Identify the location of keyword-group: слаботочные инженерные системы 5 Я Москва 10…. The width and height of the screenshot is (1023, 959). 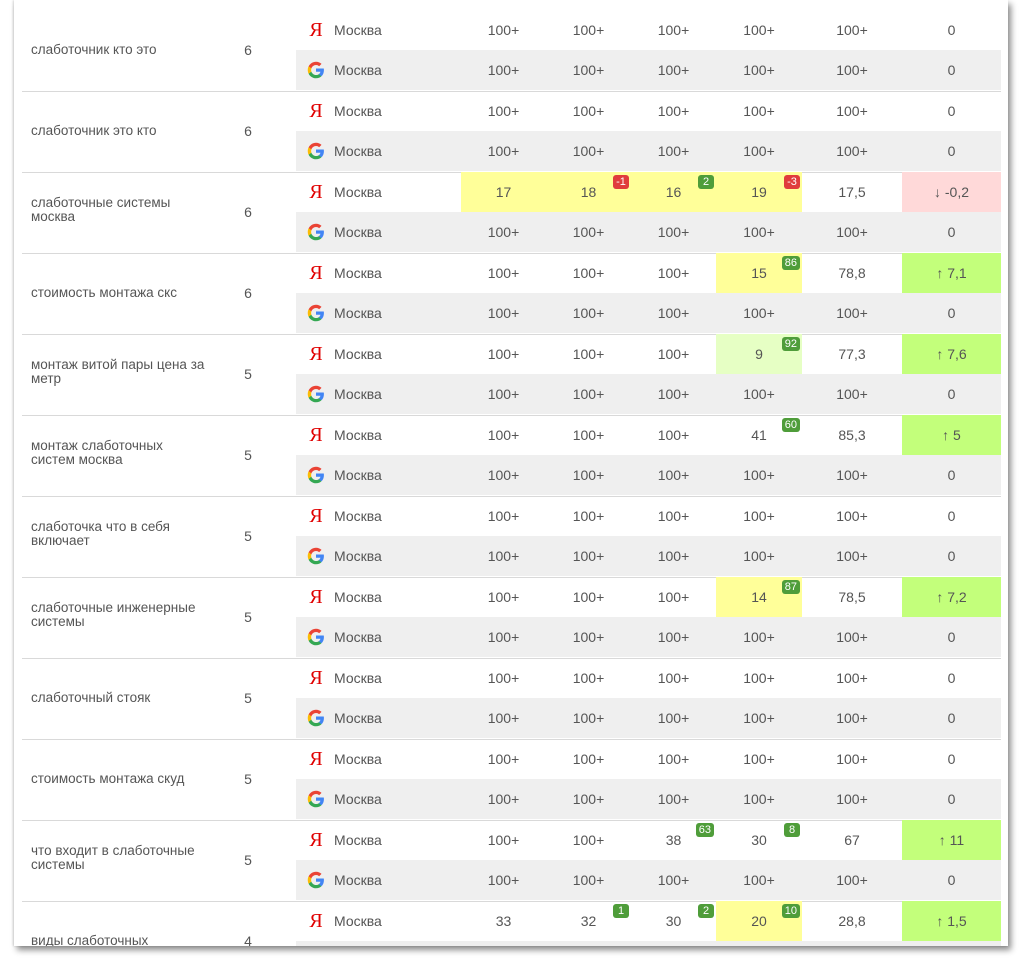
(511, 617).